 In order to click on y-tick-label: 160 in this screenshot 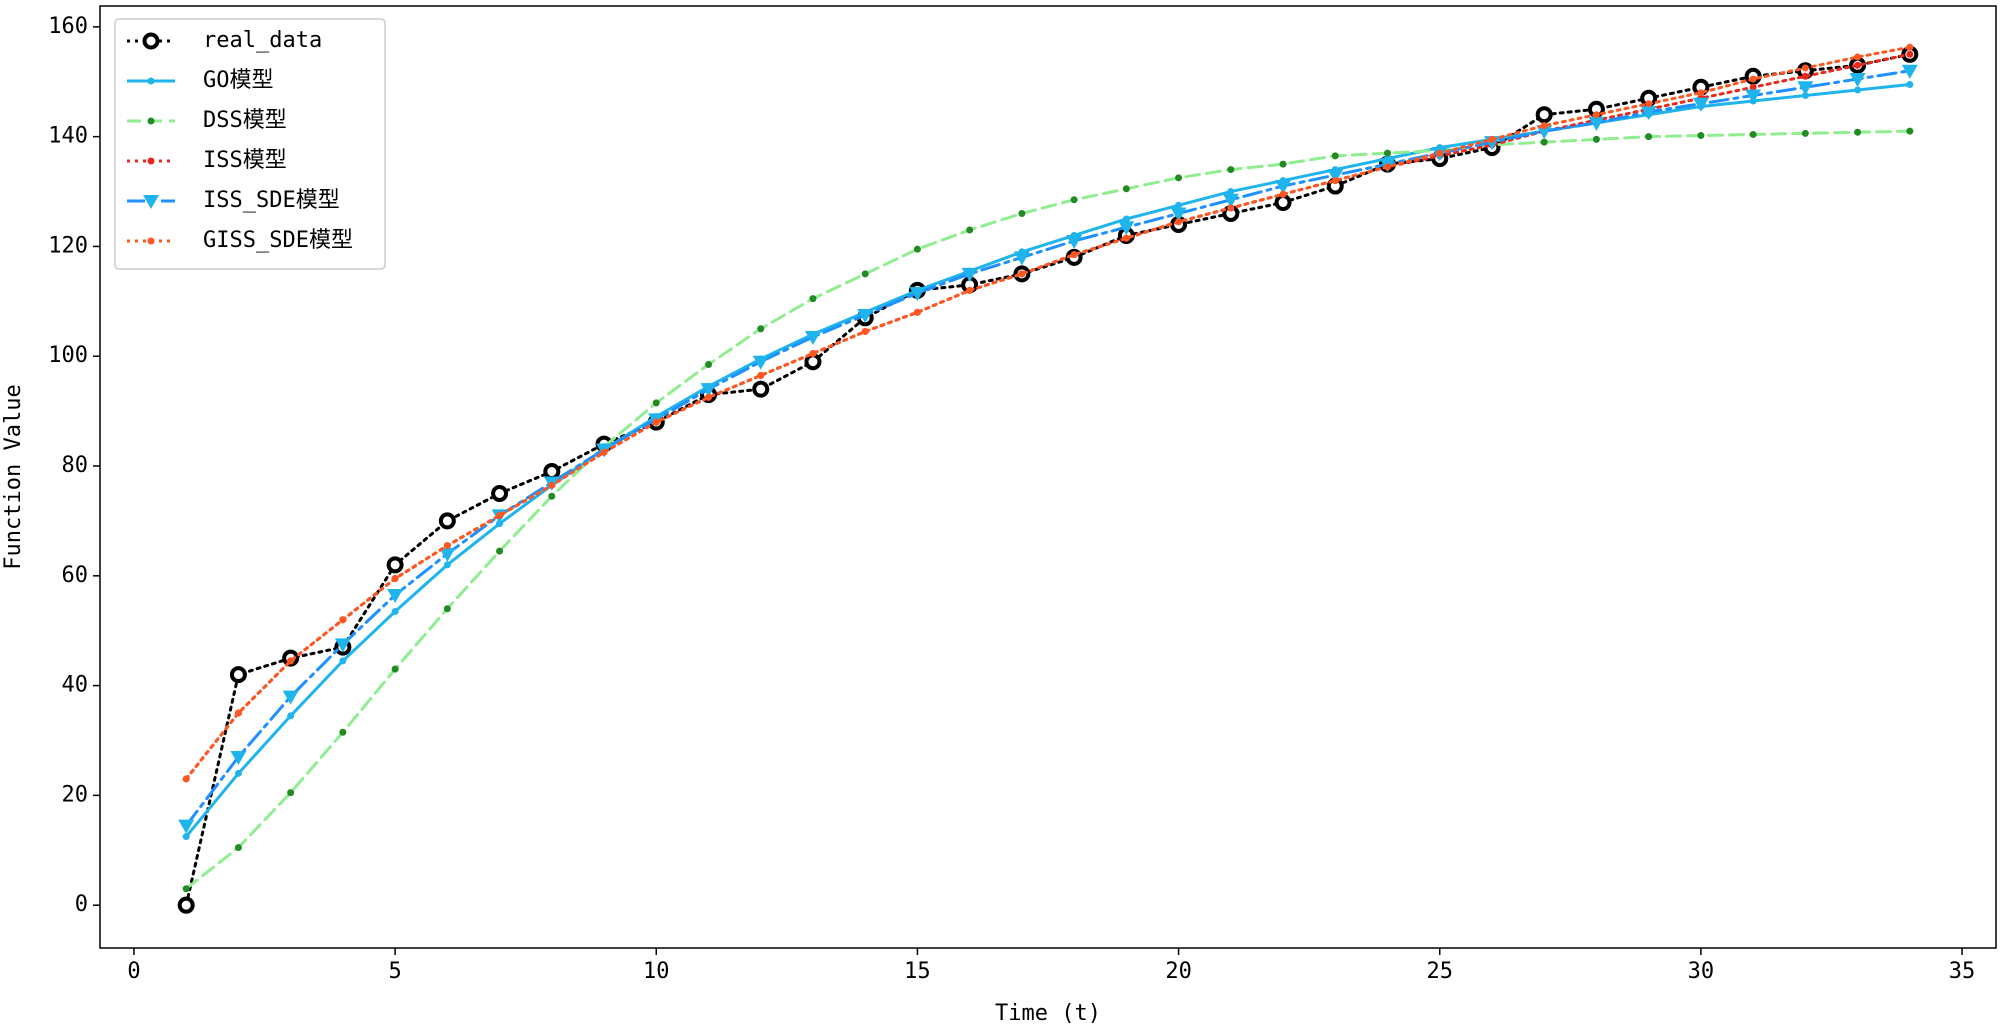, I will do `click(68, 26)`.